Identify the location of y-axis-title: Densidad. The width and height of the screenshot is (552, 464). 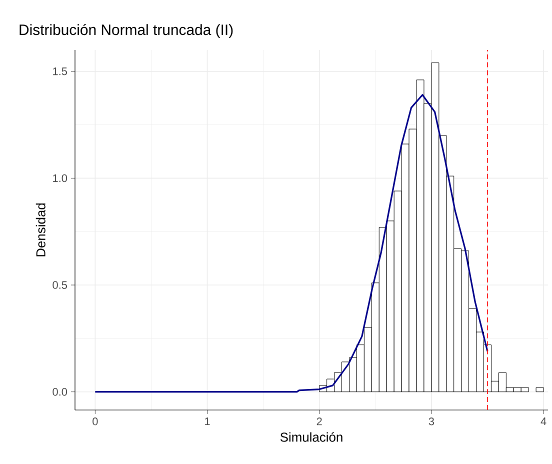
(41, 229).